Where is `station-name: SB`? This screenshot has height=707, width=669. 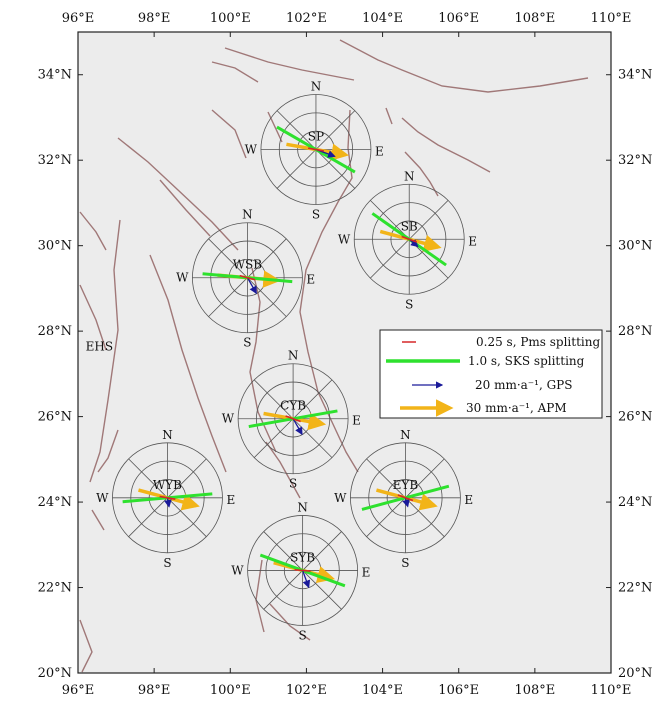 station-name: SB is located at coordinates (409, 226).